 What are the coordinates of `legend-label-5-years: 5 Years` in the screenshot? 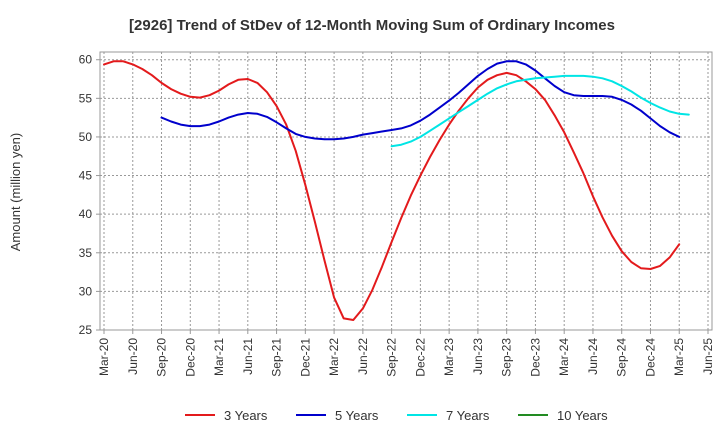 It's located at (357, 415).